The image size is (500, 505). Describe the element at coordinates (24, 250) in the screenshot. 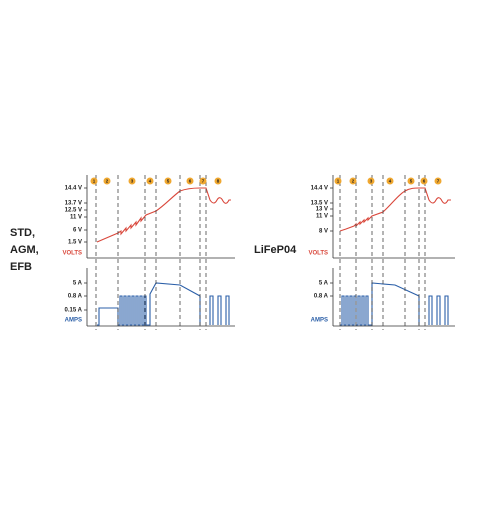

I see `profile-label: AGM,` at that location.